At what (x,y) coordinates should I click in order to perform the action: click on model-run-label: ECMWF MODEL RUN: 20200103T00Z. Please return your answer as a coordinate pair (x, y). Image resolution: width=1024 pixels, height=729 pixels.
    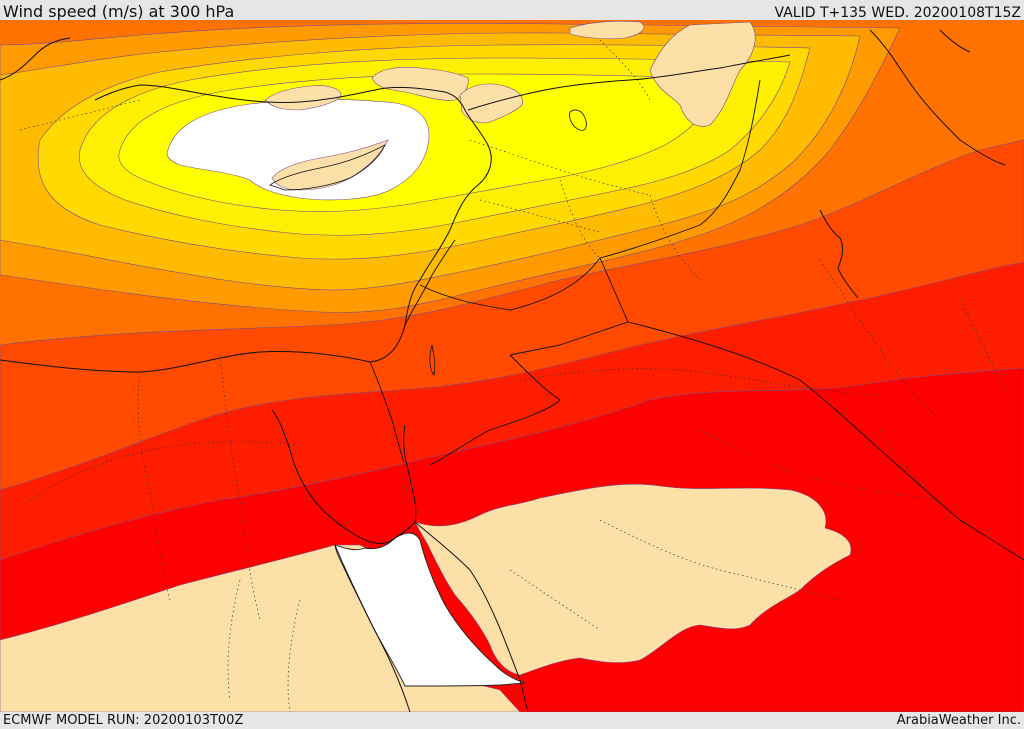
    Looking at the image, I should click on (123, 720).